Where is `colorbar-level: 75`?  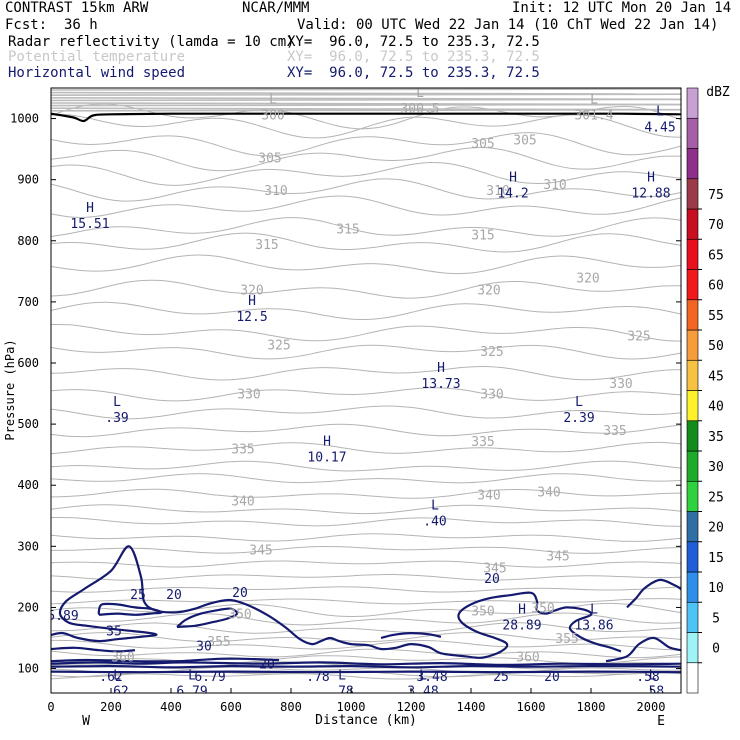 colorbar-level: 75 is located at coordinates (716, 195).